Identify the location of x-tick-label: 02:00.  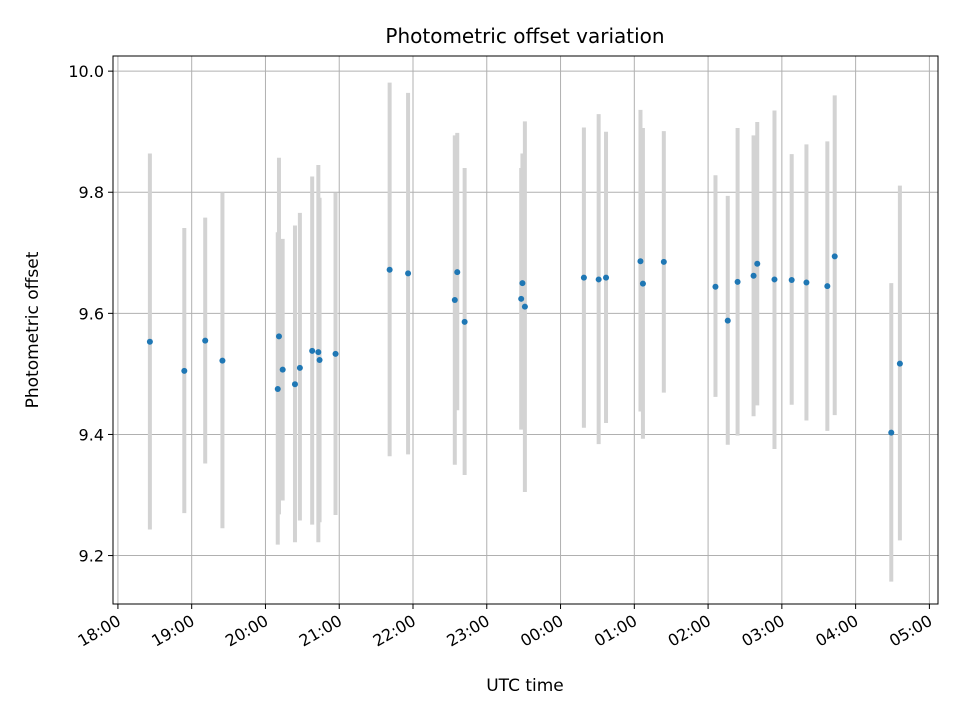
(689, 631).